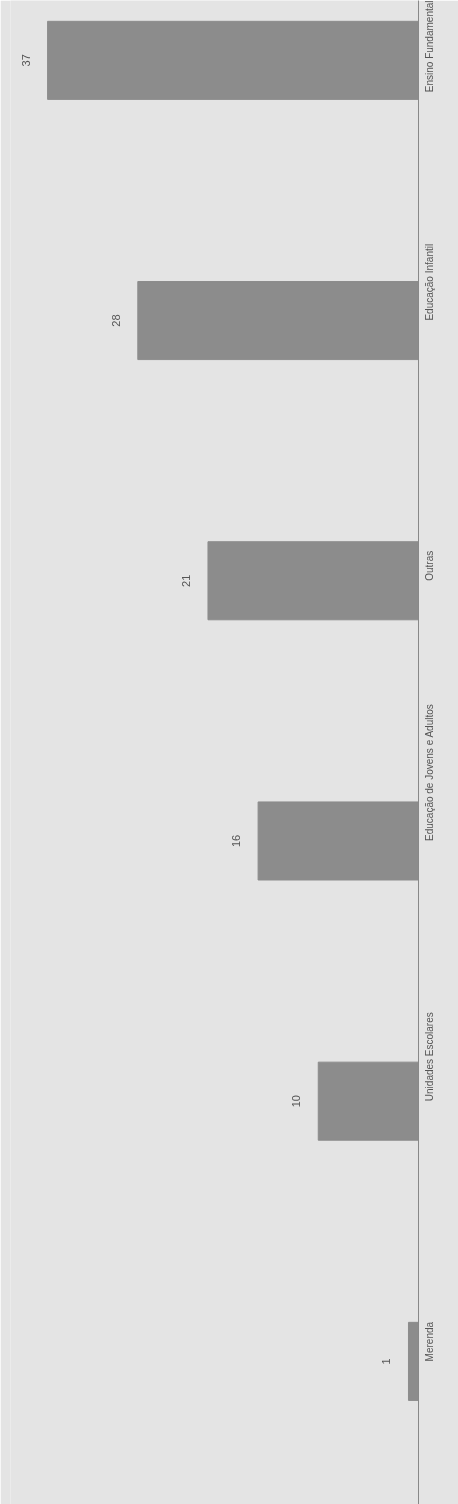 The image size is (458, 1504). I want to click on y-tick-label: Educação Infantil, so click(429, 282).